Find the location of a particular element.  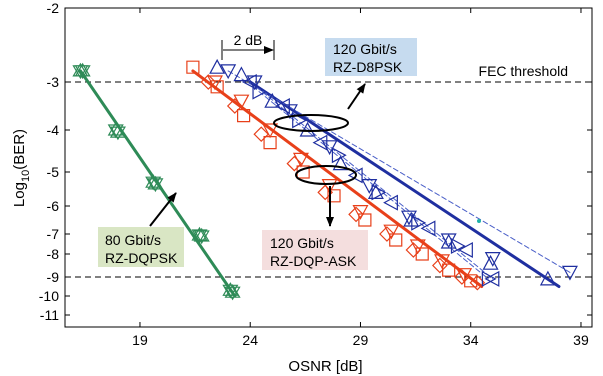

y-tick-label-0: -2 is located at coordinates (53, 8).